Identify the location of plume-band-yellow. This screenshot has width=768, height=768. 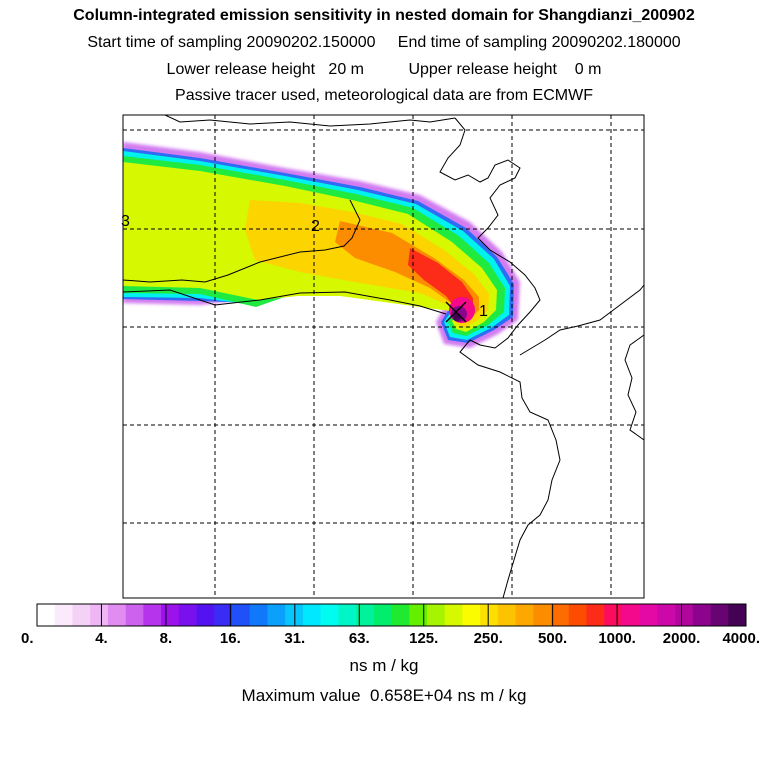
(367, 264).